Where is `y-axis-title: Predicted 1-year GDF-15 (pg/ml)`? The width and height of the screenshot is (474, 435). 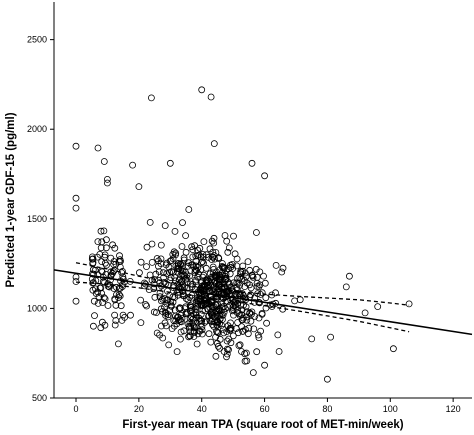
y-axis-title: Predicted 1-year GDF-15 (pg/ml) is located at coordinates (11, 199).